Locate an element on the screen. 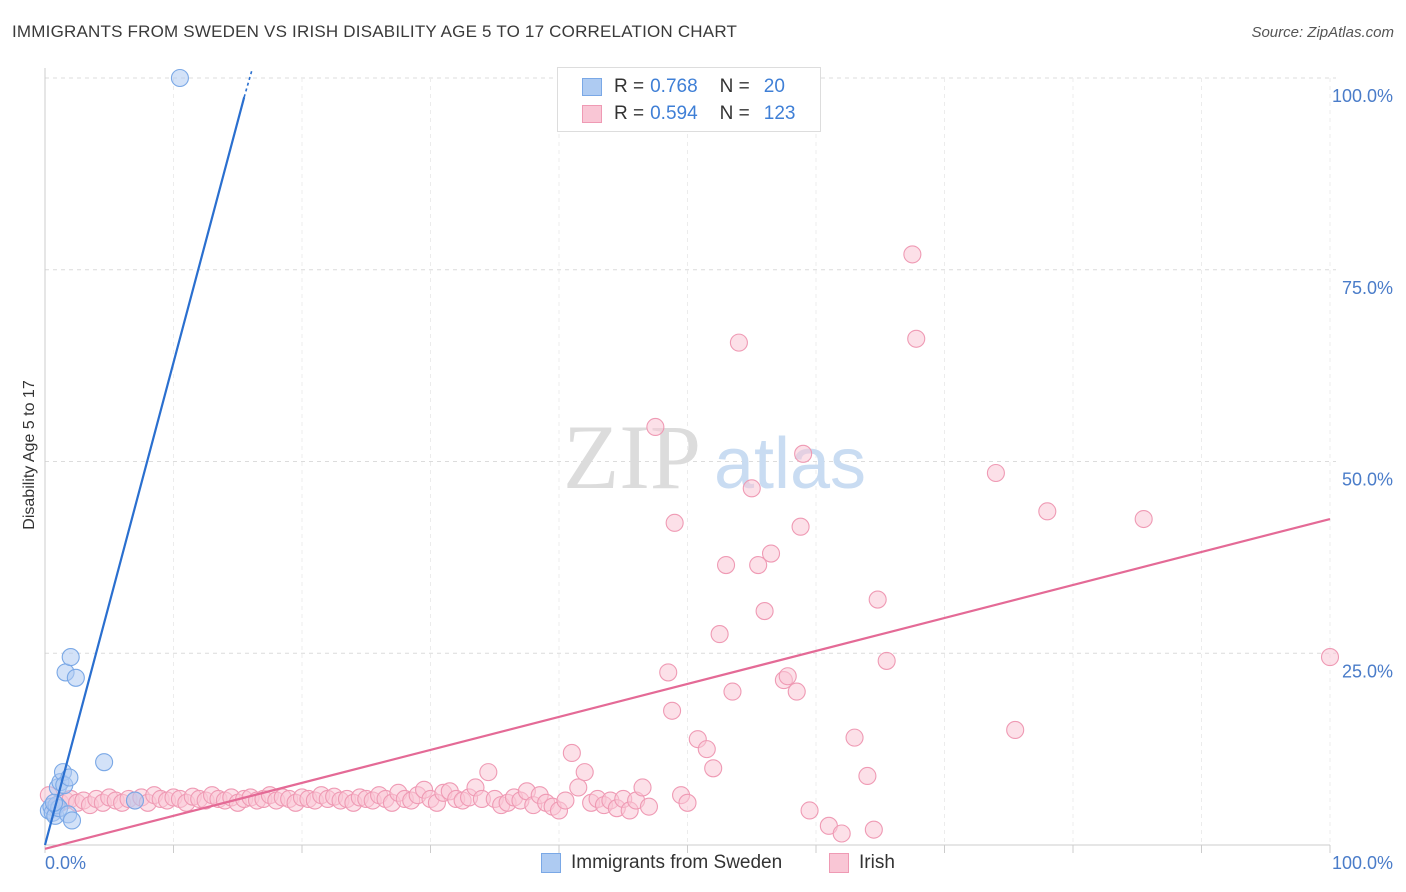  bottom-legend-label-irish: Irish is located at coordinates (877, 862).